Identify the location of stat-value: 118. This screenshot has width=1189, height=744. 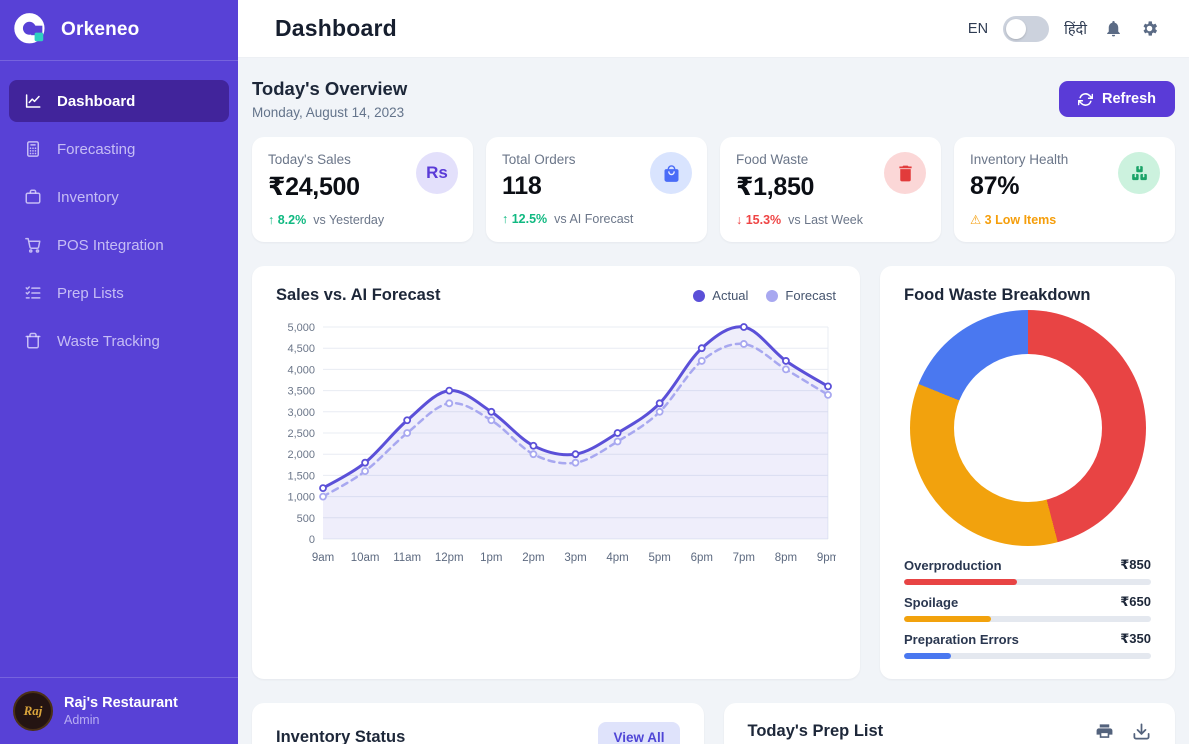
(522, 186).